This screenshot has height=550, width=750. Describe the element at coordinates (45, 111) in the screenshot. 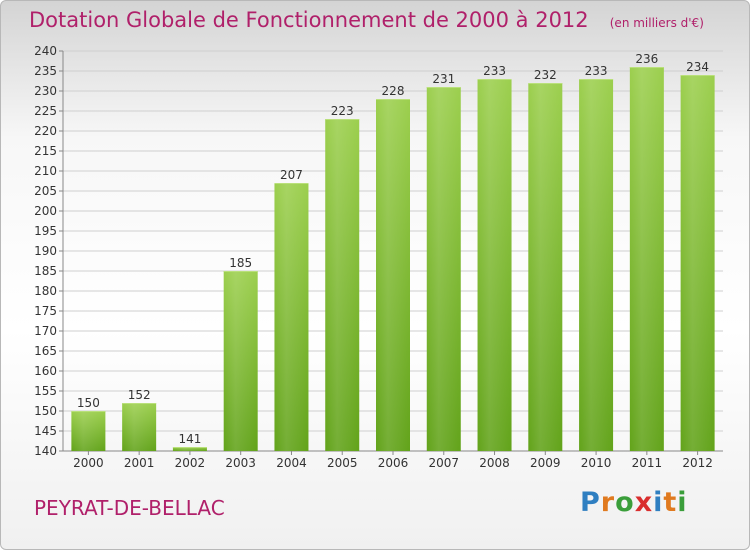

I see `y-tick-label: 225` at that location.